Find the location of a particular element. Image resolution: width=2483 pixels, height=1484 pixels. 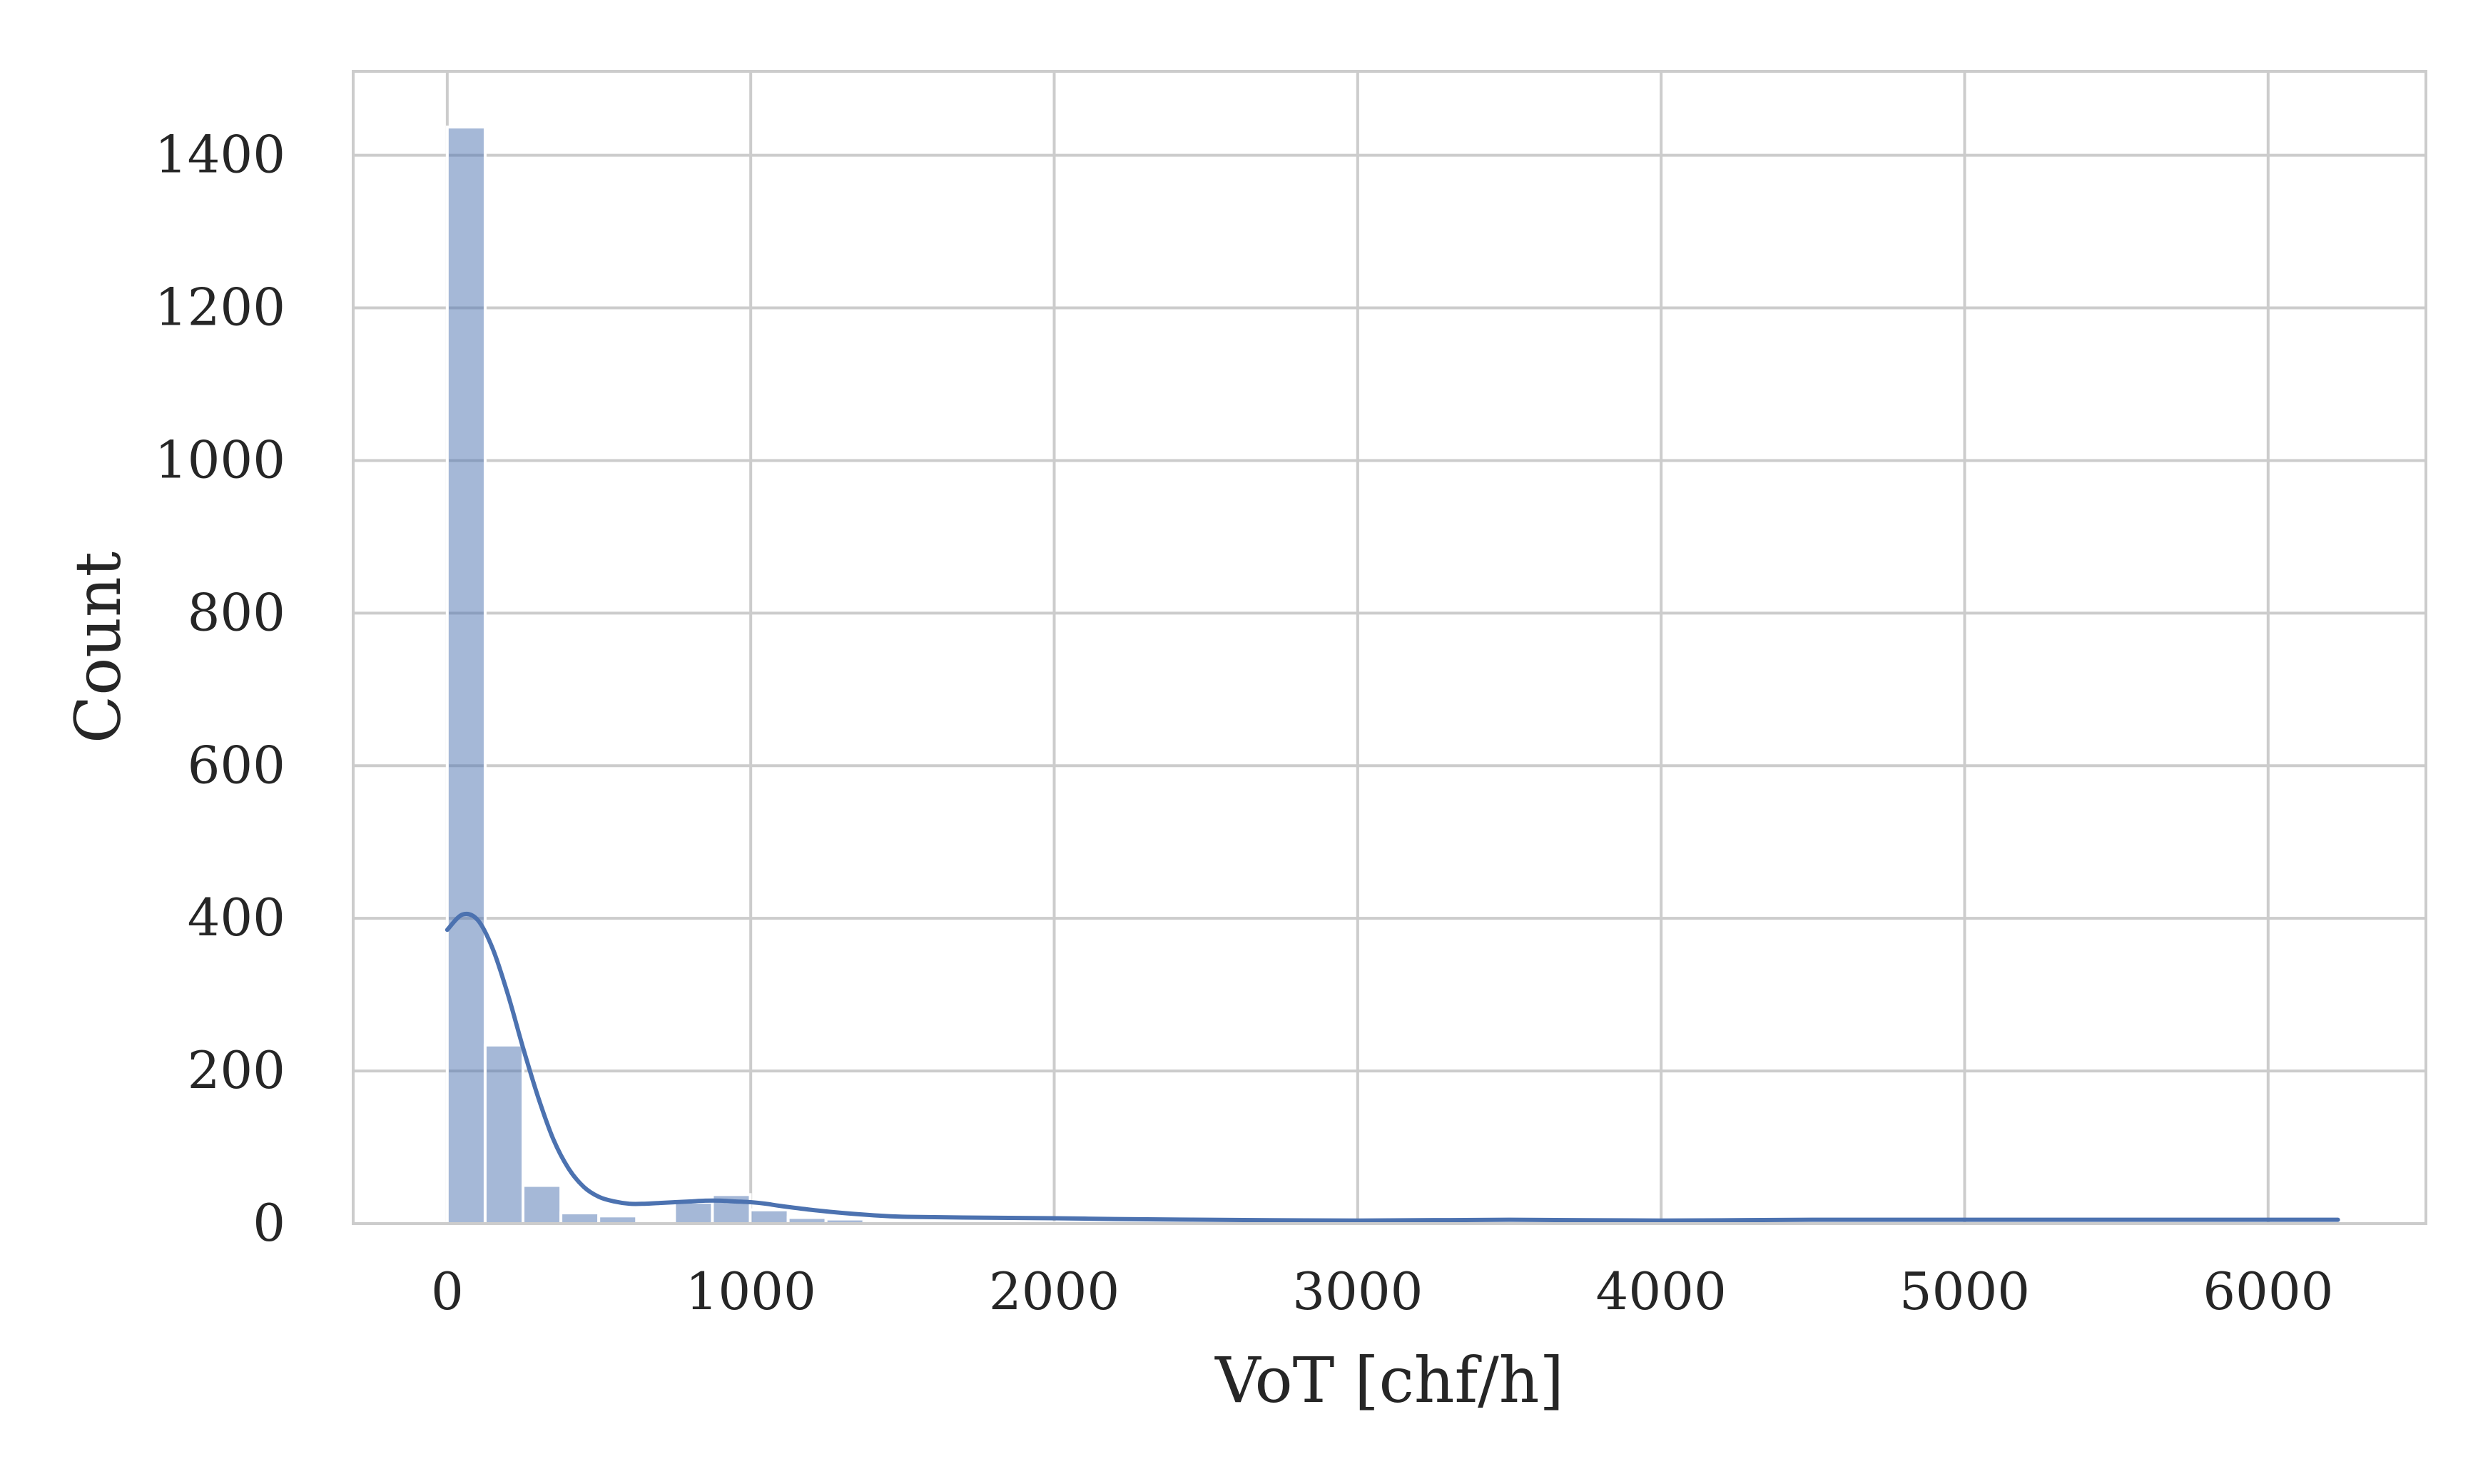

x-tick-label: 6000 is located at coordinates (2268, 1291).